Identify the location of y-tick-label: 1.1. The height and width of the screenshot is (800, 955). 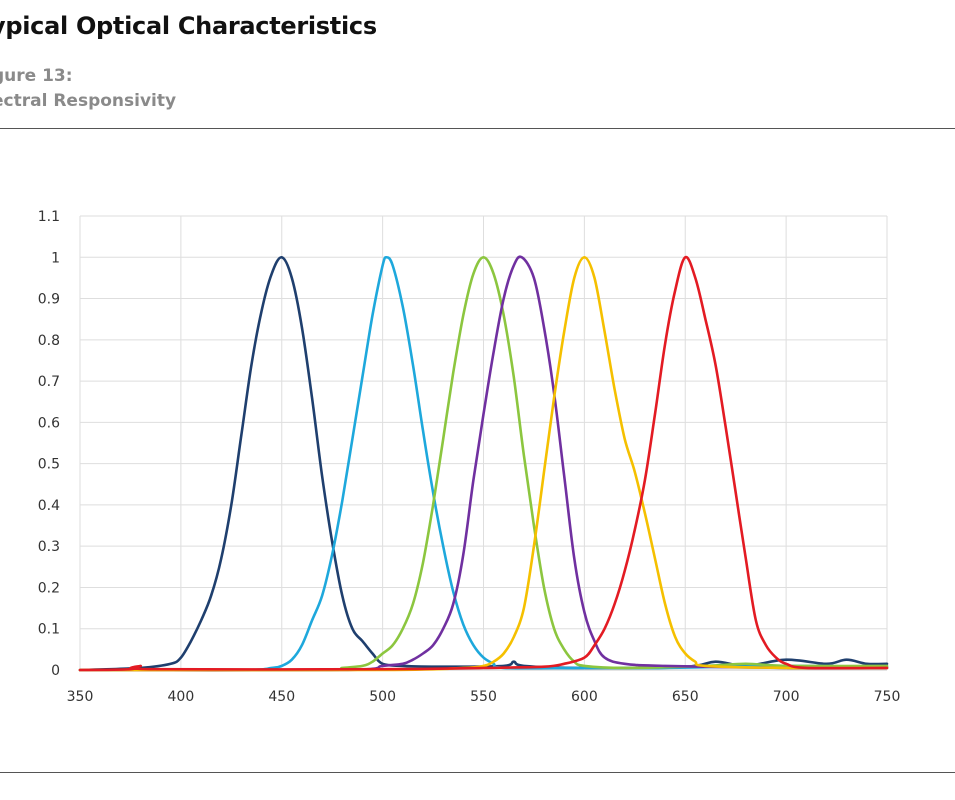
(49, 217).